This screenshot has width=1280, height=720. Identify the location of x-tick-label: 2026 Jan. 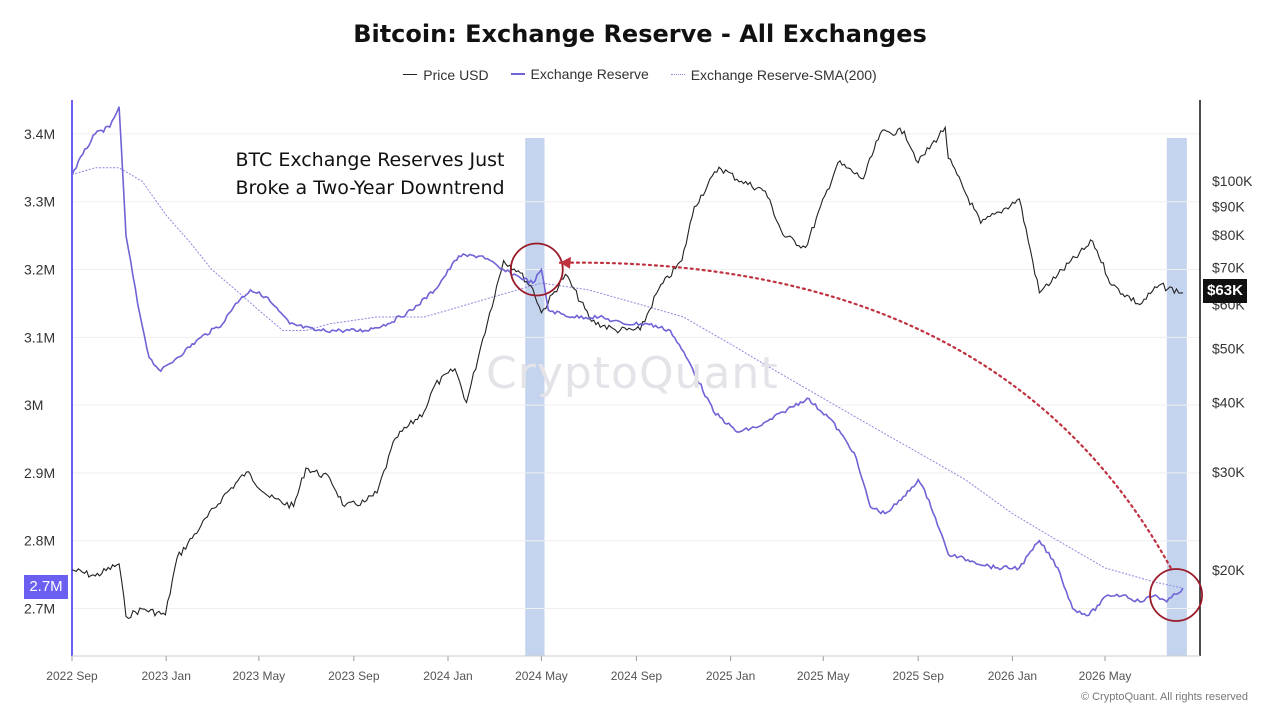
(1012, 676).